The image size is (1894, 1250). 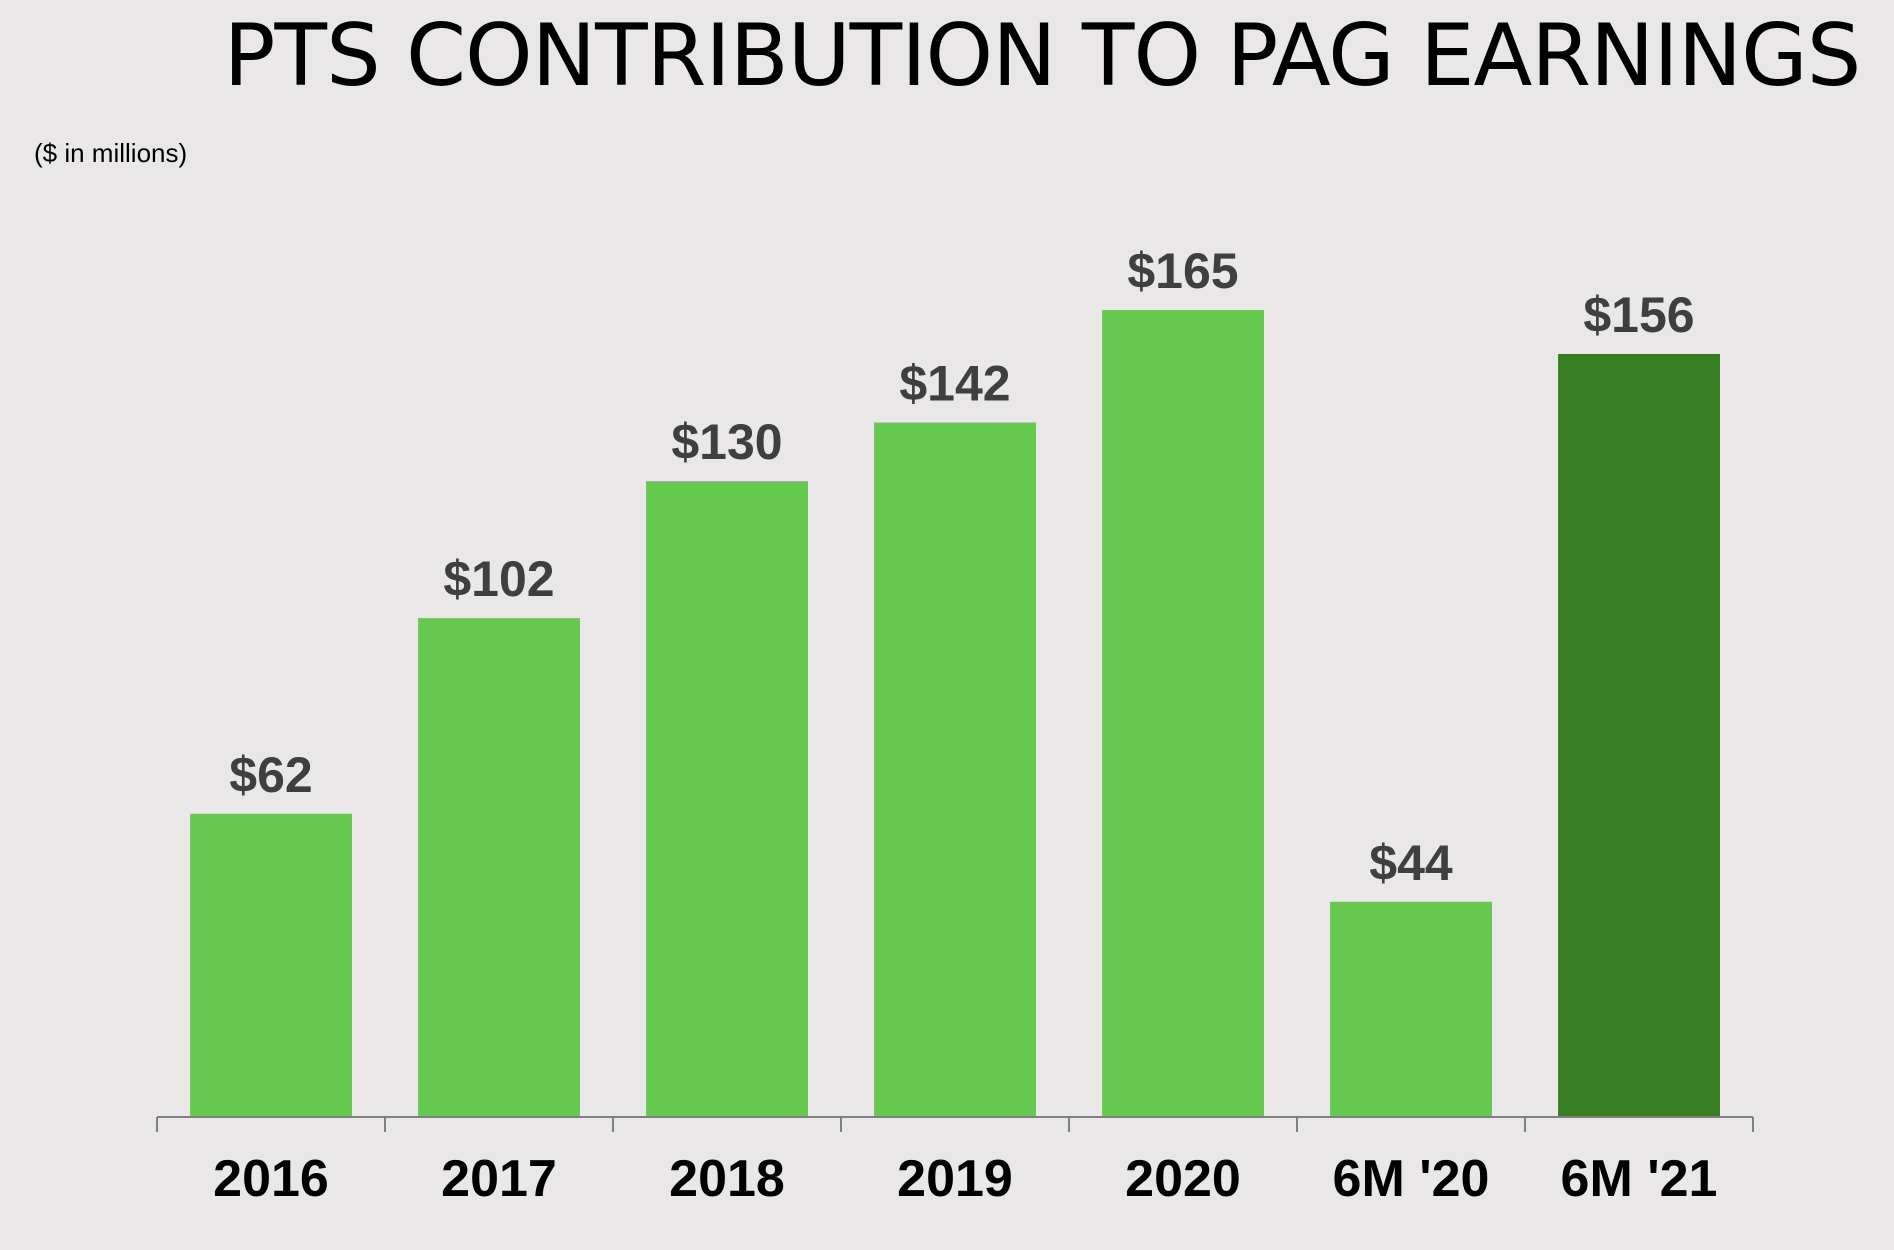 I want to click on chart-subtitle: ($ in millions), so click(x=111, y=153).